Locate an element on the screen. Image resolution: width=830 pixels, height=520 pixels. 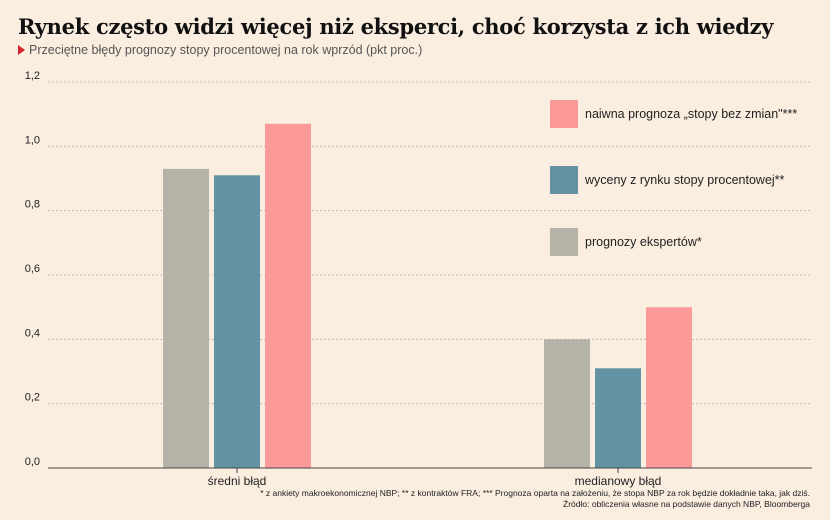
x-category-label: średni błąd is located at coordinates (237, 481).